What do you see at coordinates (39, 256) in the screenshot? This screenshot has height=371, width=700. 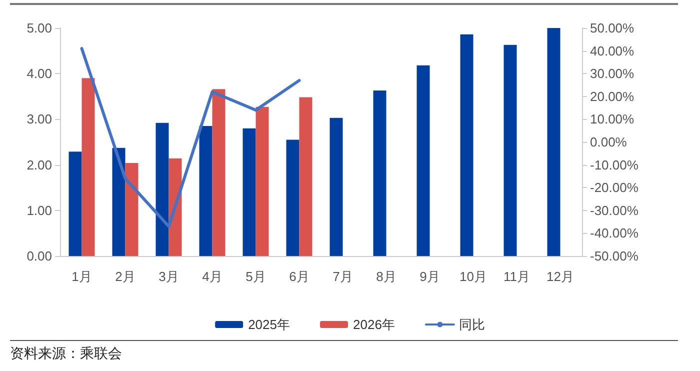 I see `y-tick-label: 0.00` at bounding box center [39, 256].